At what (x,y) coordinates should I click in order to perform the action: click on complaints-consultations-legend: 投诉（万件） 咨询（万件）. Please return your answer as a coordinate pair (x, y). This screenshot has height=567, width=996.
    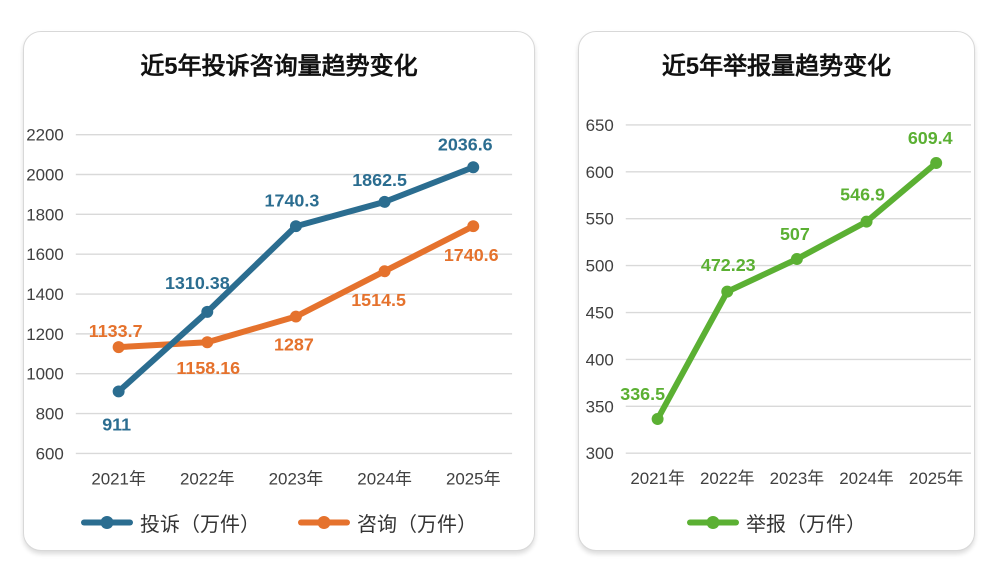
    Looking at the image, I should click on (279, 526).